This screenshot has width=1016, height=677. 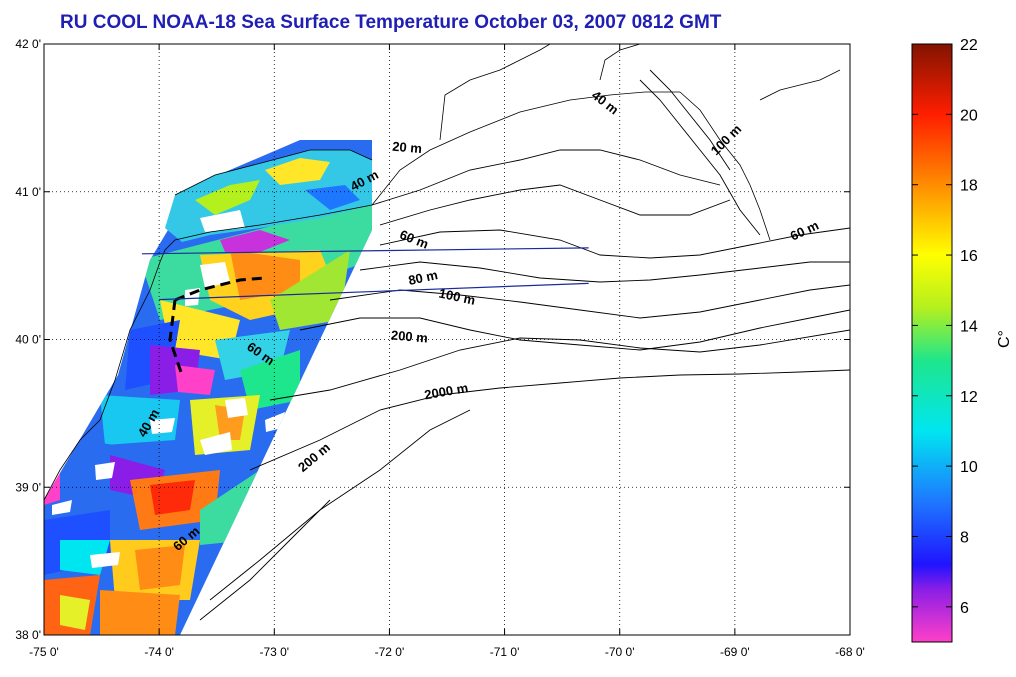 I want to click on x-tick-label: -74 0', so click(x=159, y=652).